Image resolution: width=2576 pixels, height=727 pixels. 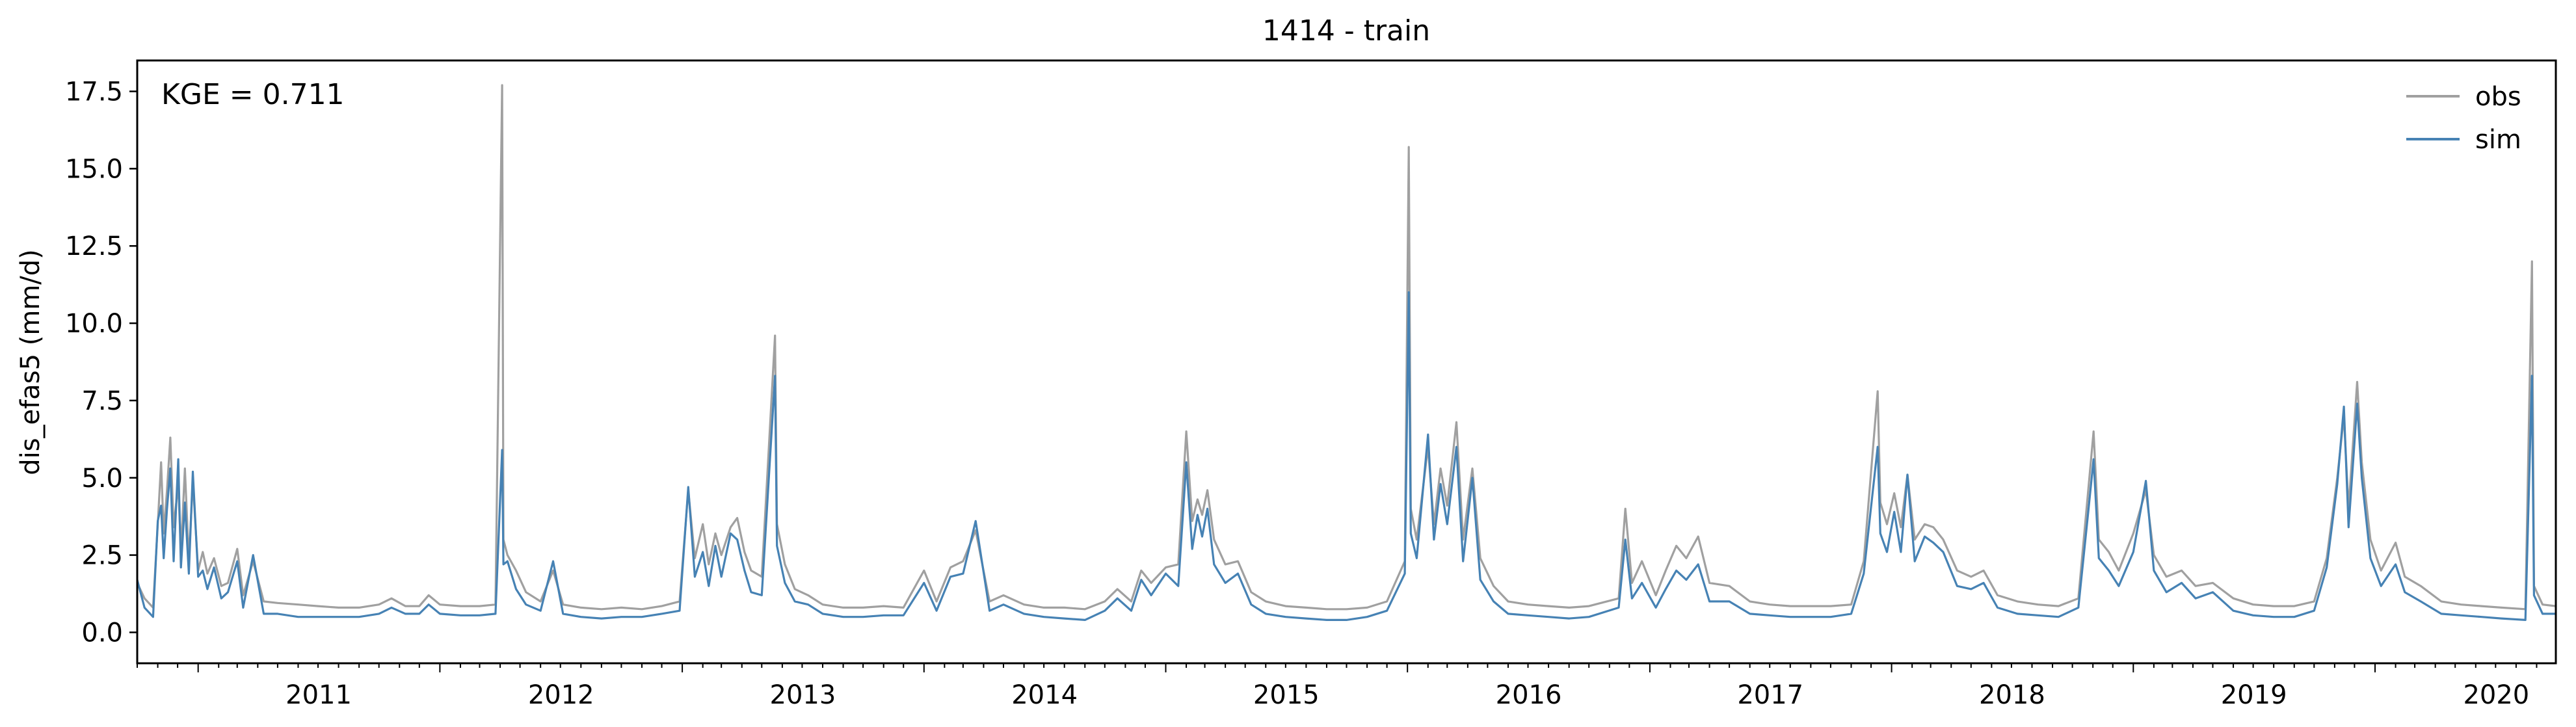 What do you see at coordinates (94, 324) in the screenshot?
I see `y-tick-label: 10.0` at bounding box center [94, 324].